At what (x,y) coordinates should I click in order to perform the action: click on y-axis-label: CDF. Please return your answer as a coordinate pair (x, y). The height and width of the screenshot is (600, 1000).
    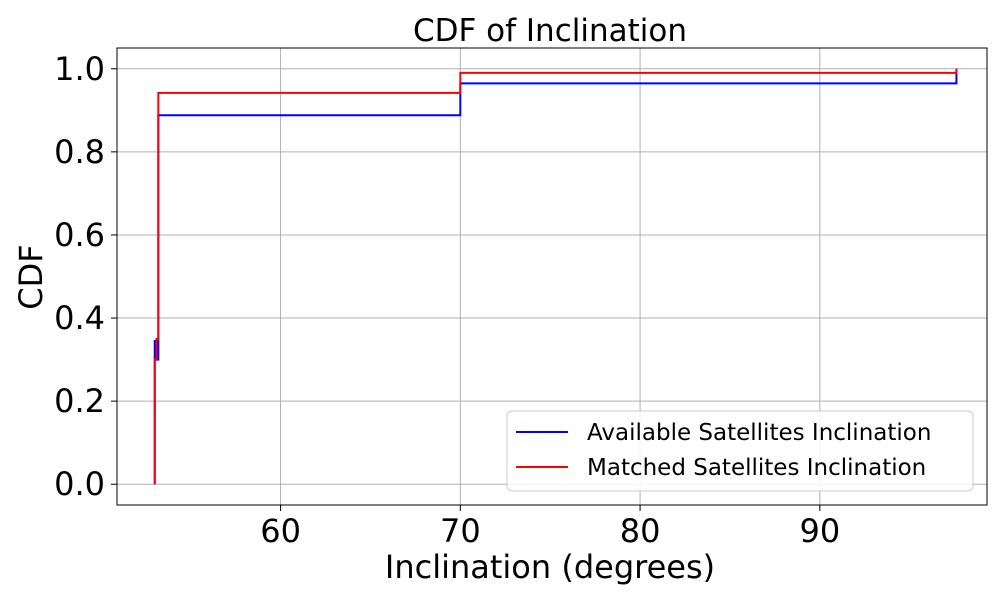
    Looking at the image, I should click on (31, 276).